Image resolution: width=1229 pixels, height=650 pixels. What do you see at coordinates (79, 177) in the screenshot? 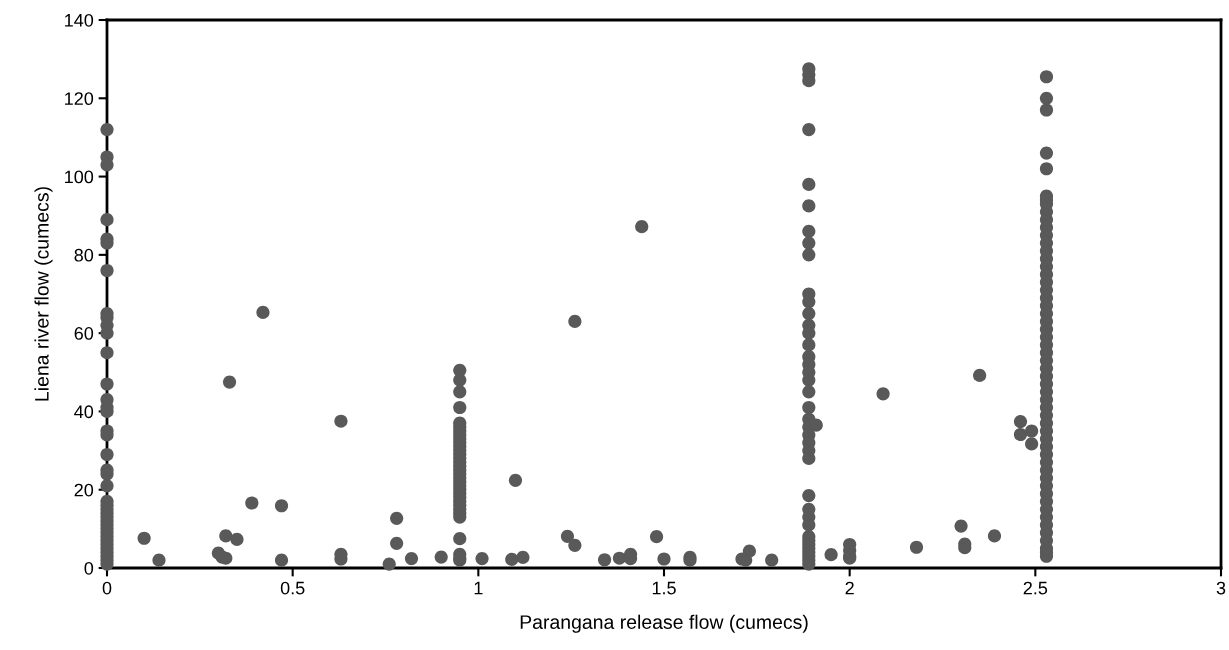
I see `y-tick-label: 100` at bounding box center [79, 177].